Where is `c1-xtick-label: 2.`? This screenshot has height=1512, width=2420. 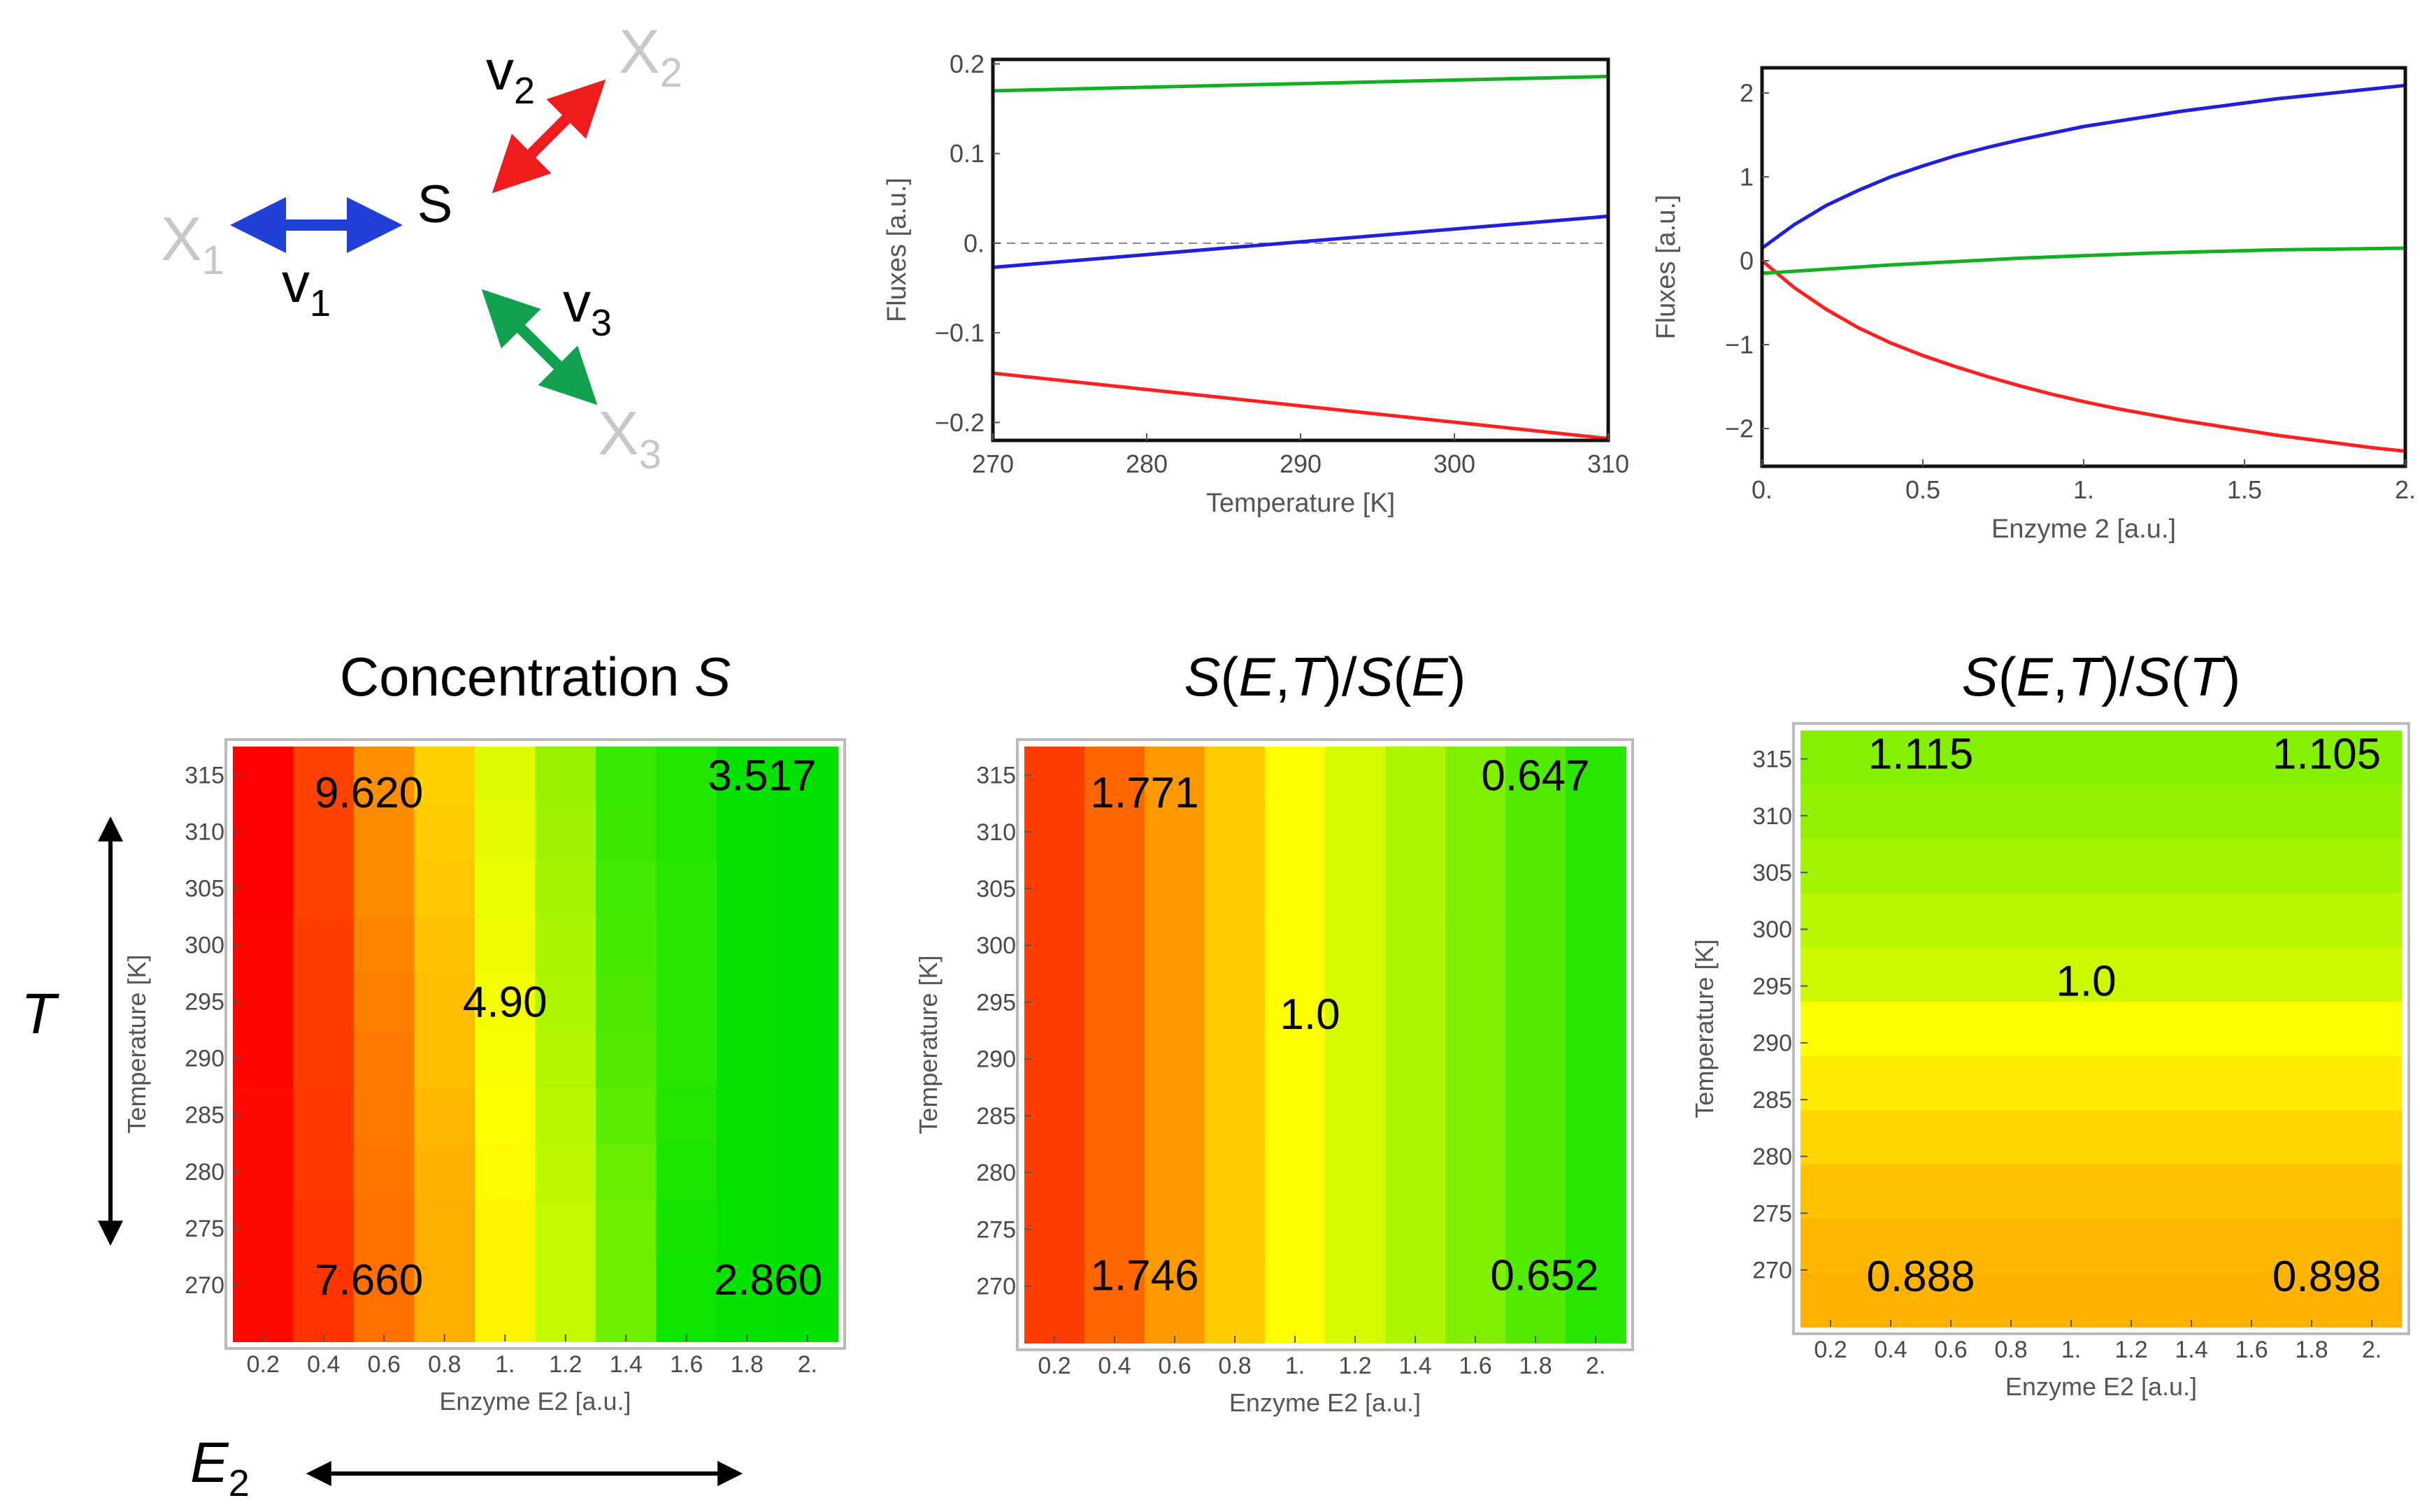 c1-xtick-label: 2. is located at coordinates (2406, 489).